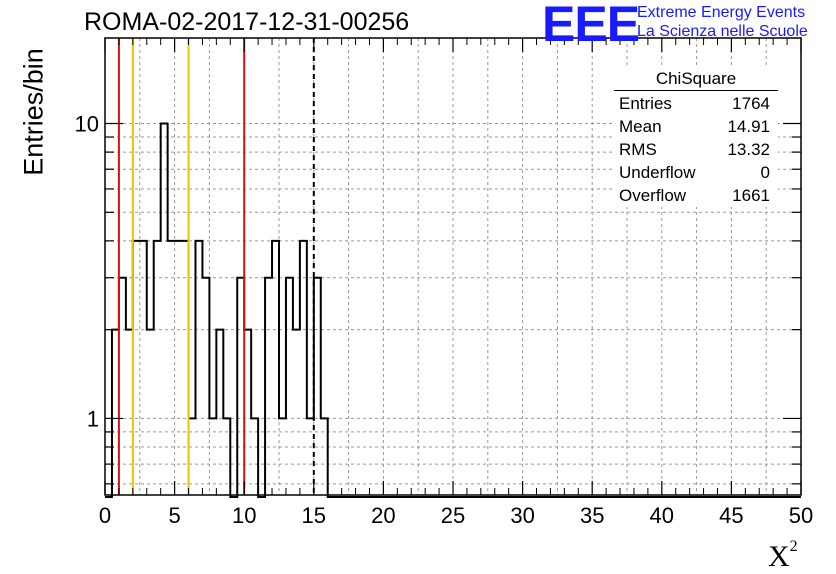 This screenshot has height=574, width=836. What do you see at coordinates (591, 26) in the screenshot?
I see `eee-logo: EEE` at bounding box center [591, 26].